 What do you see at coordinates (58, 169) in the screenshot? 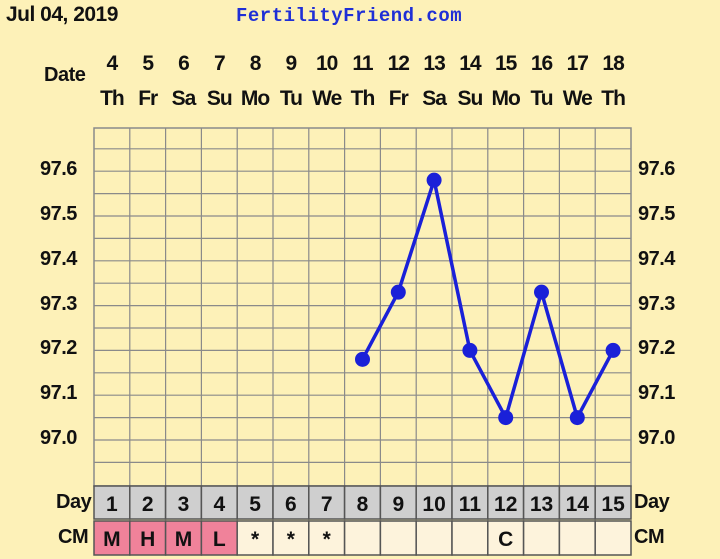
I see `temp-tick-left: 97.6` at bounding box center [58, 169].